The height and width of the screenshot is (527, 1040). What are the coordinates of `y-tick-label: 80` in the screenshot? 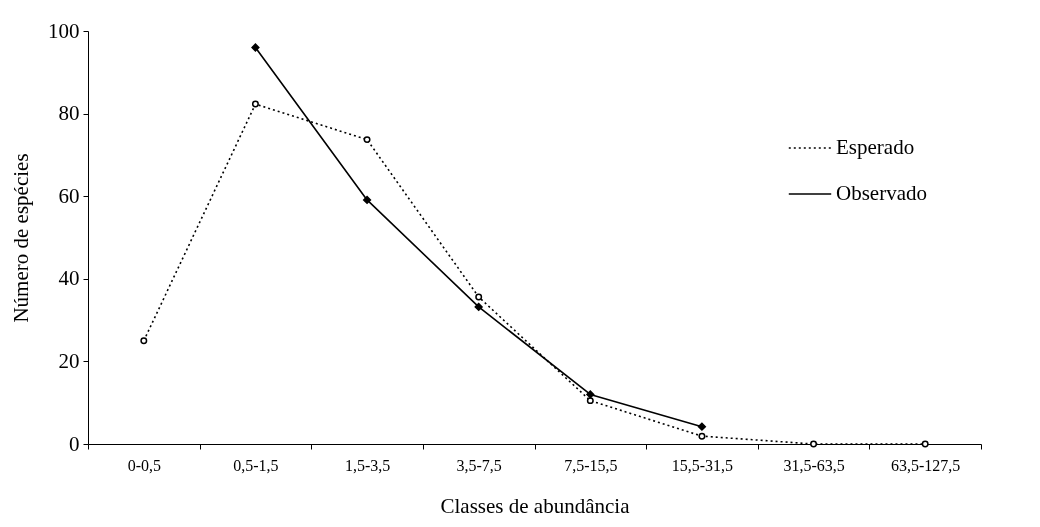 It's located at (69, 113).